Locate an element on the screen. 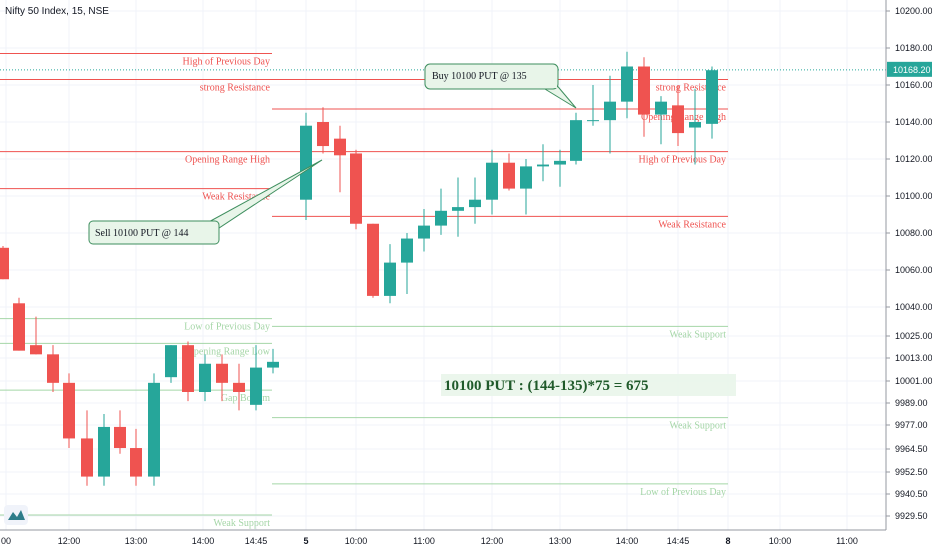 This screenshot has width=932, height=550. logo-icon is located at coordinates (16, 515).